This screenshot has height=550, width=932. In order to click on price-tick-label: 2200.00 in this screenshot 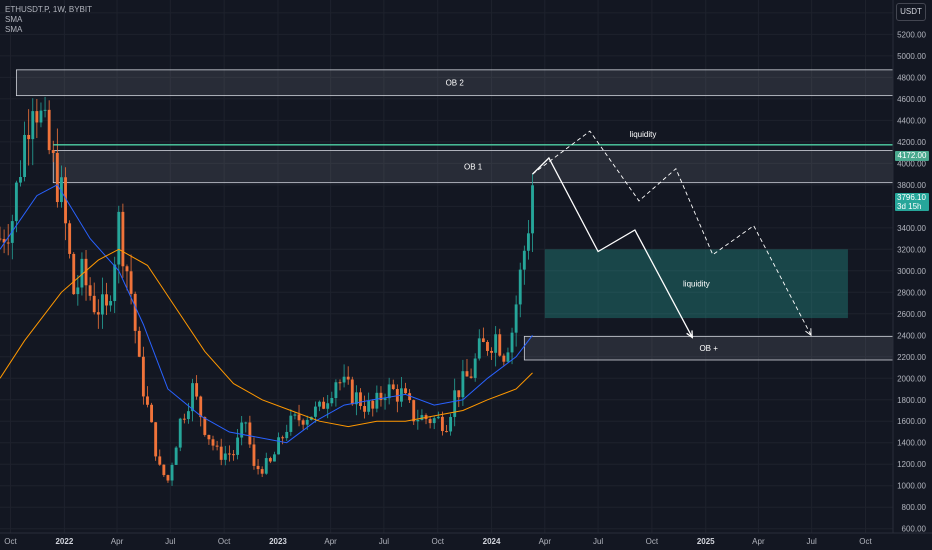, I will do `click(911, 357)`.